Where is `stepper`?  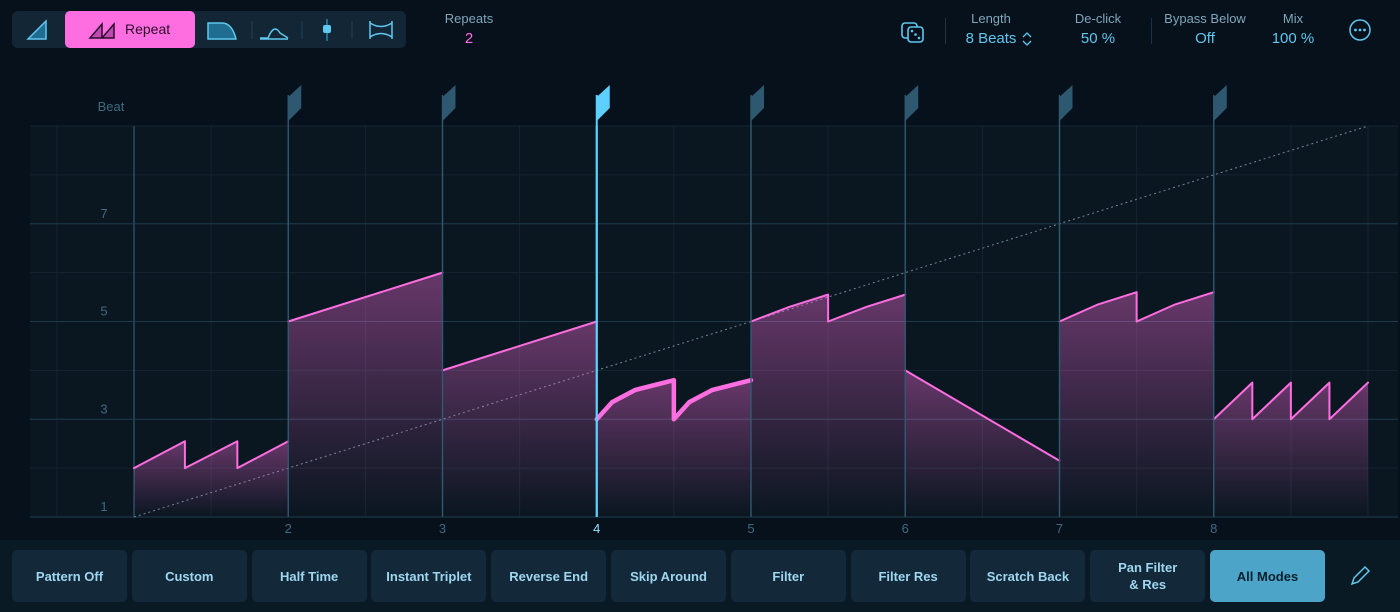
stepper is located at coordinates (1027, 39).